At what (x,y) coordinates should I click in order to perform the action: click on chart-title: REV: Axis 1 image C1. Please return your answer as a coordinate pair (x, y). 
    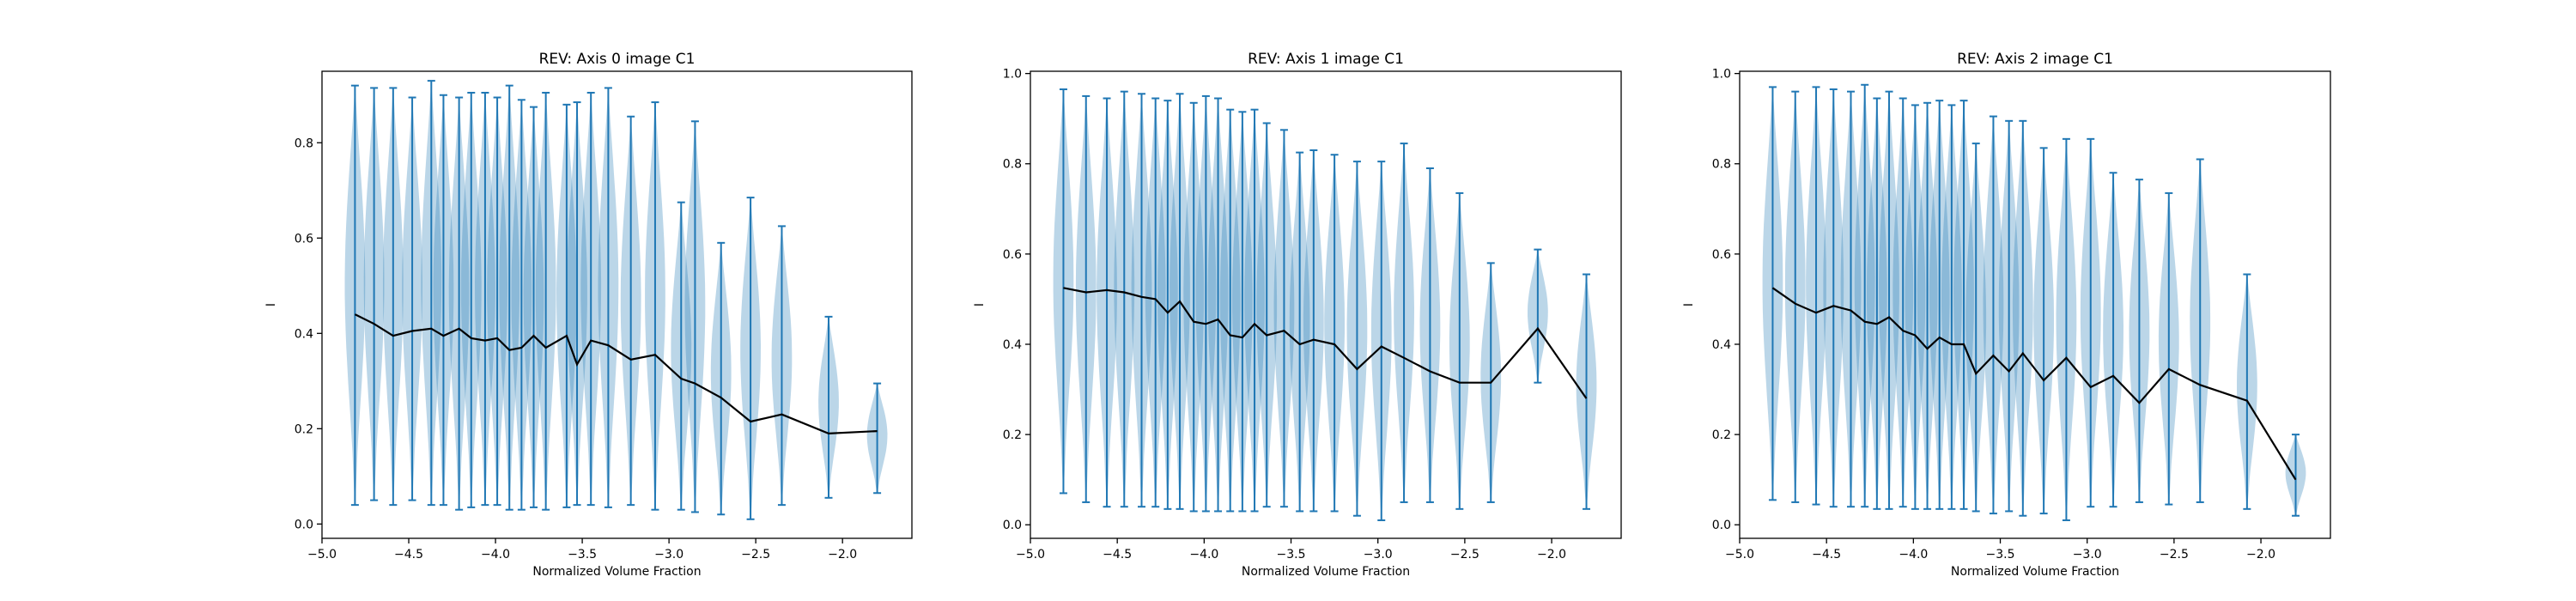
    Looking at the image, I should click on (1326, 60).